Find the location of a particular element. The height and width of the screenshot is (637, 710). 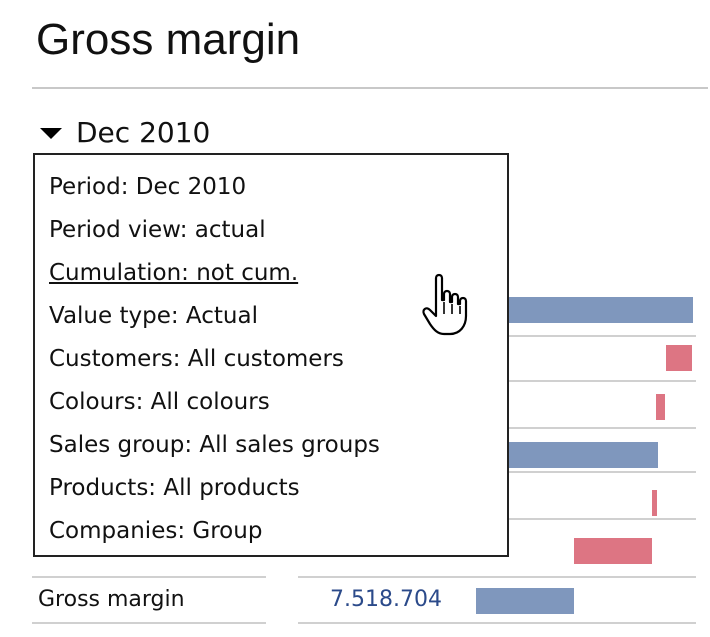

menu-item-sales-group: Sales group: All sales groups is located at coordinates (214, 445).